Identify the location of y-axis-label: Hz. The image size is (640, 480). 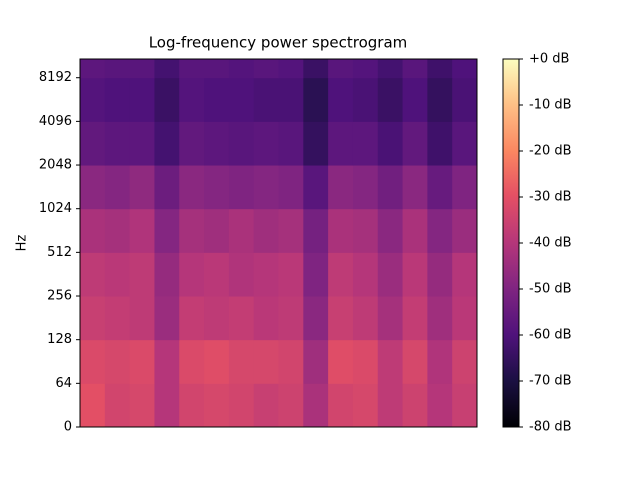
(22, 243).